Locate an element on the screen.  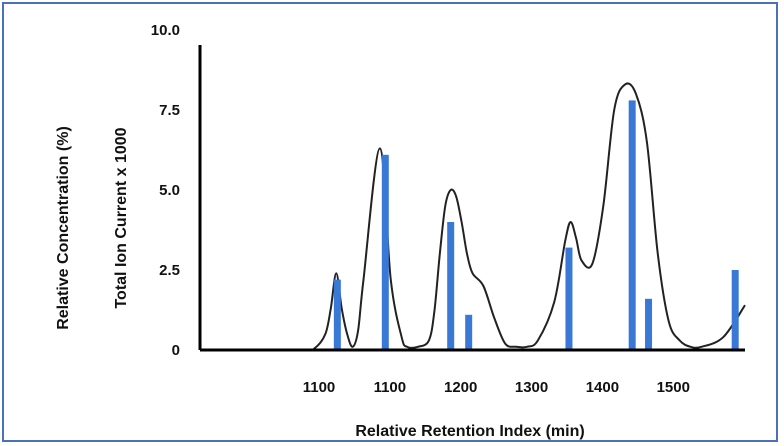
x-tick-label: 1400 is located at coordinates (602, 387).